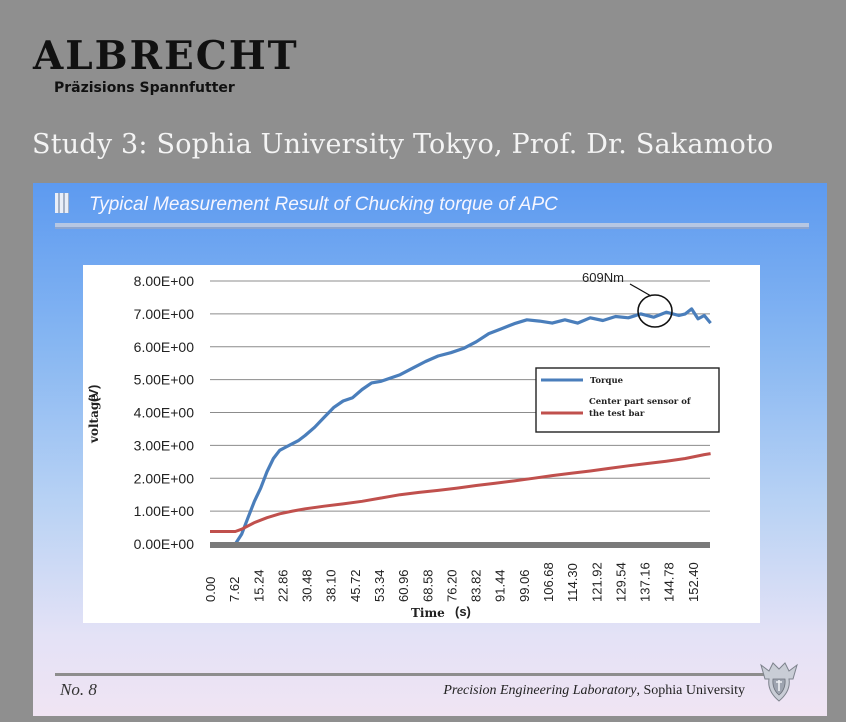 This screenshot has height=722, width=846. Describe the element at coordinates (693, 582) in the screenshot. I see `x-tick-label: 152.40` at that location.